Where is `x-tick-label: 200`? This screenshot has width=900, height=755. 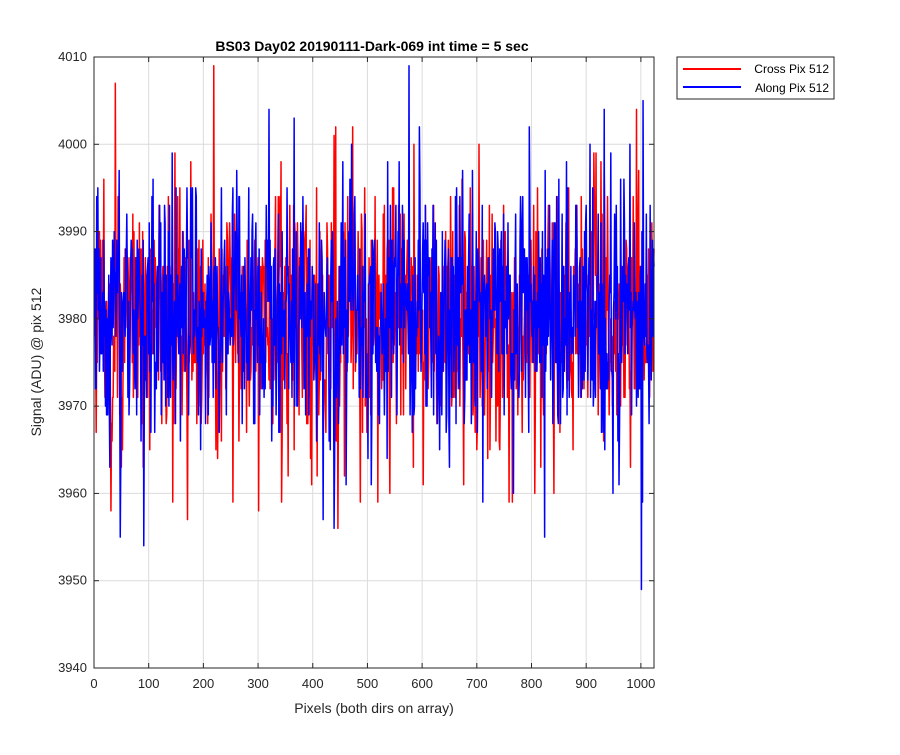 x-tick-label: 200 is located at coordinates (204, 683).